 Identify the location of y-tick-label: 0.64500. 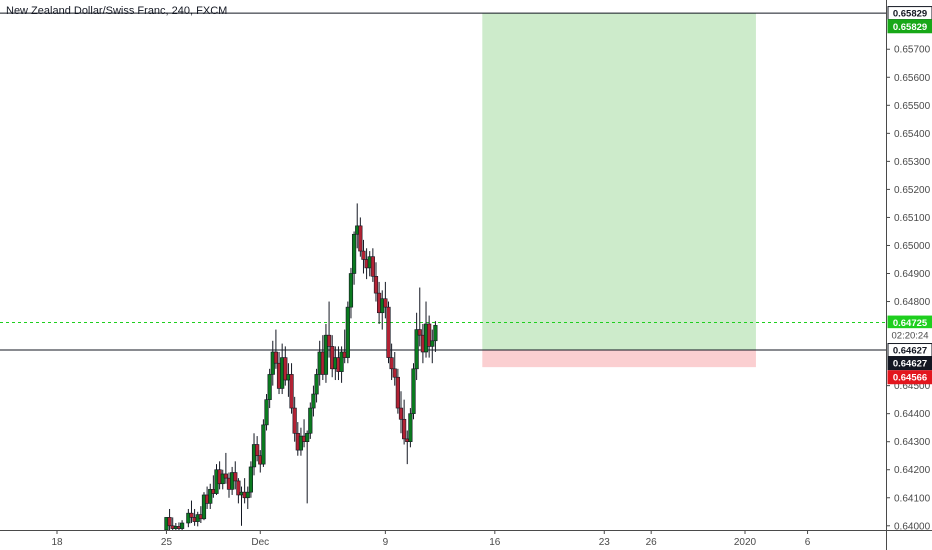
(912, 386).